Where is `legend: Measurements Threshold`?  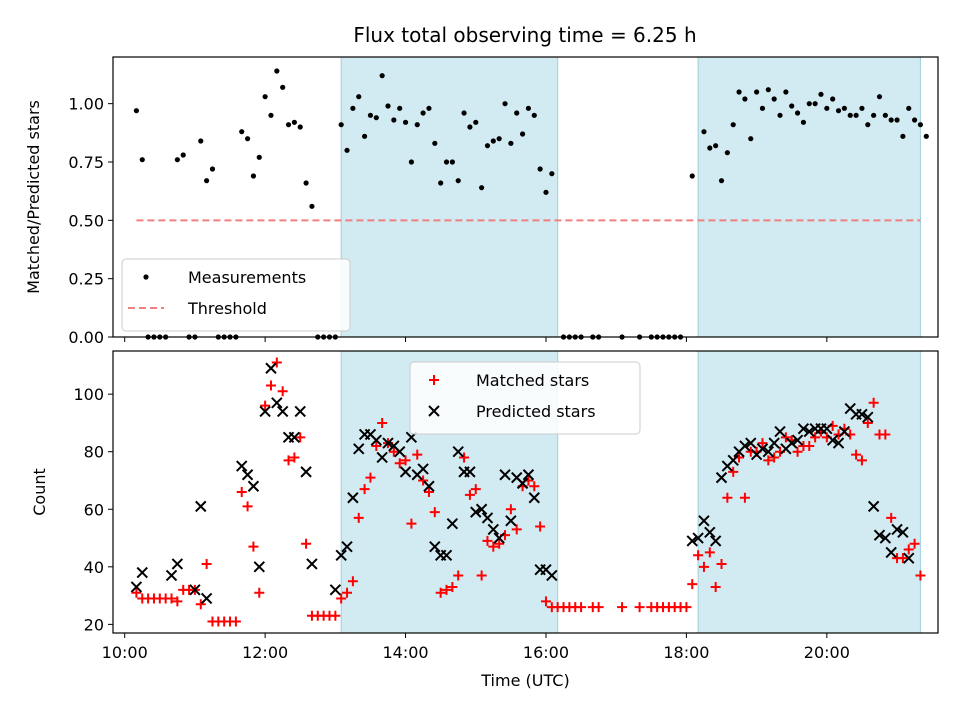
legend: Measurements Threshold is located at coordinates (236, 295).